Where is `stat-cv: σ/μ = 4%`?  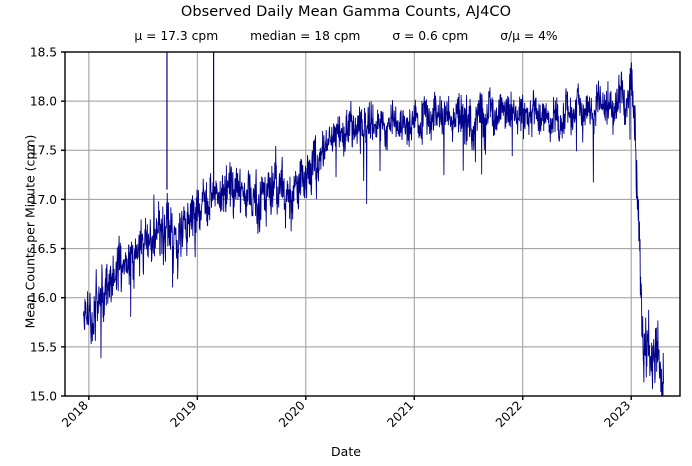
stat-cv: σ/μ = 4% is located at coordinates (529, 36).